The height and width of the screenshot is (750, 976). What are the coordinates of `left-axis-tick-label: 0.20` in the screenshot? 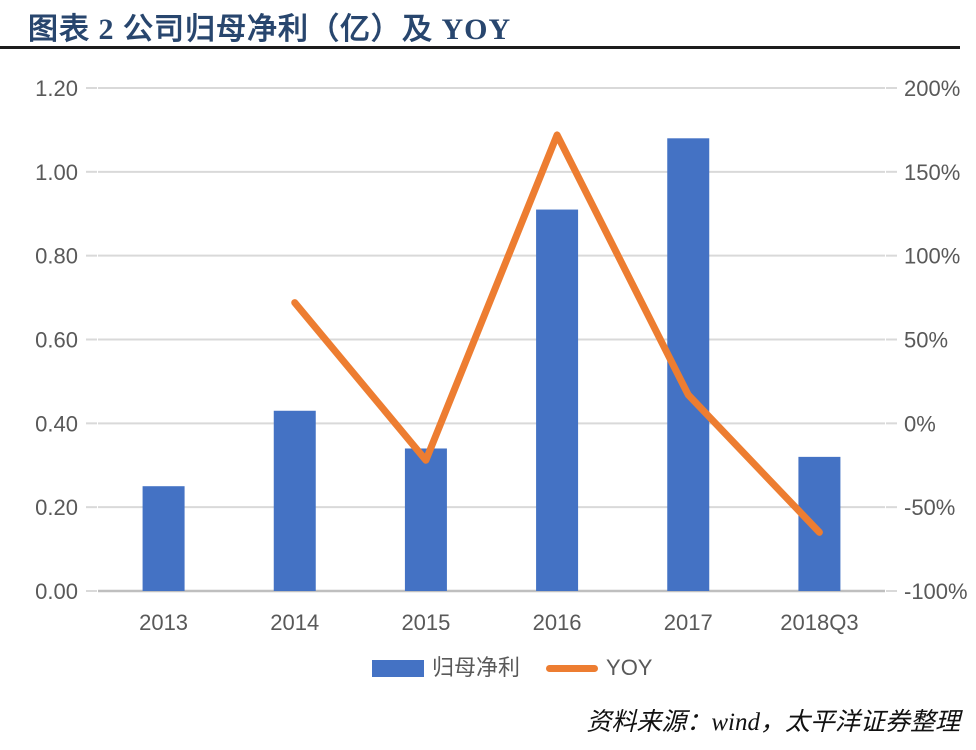 It's located at (56, 507).